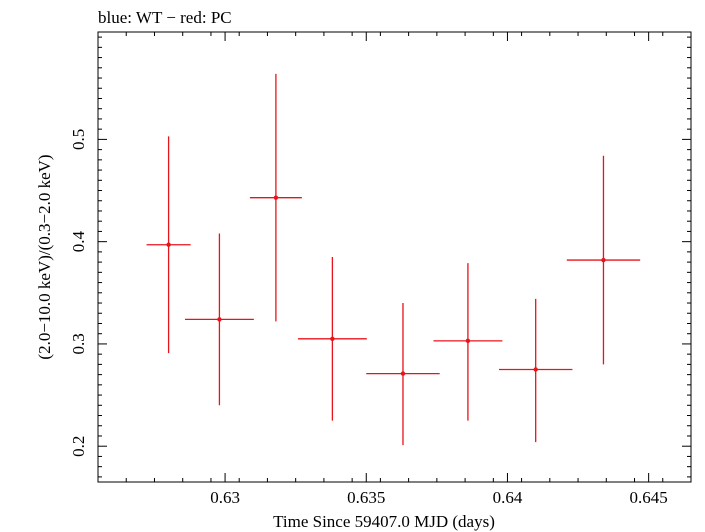 The width and height of the screenshot is (705, 532). I want to click on y-tick-label: 0.2, so click(78, 446).